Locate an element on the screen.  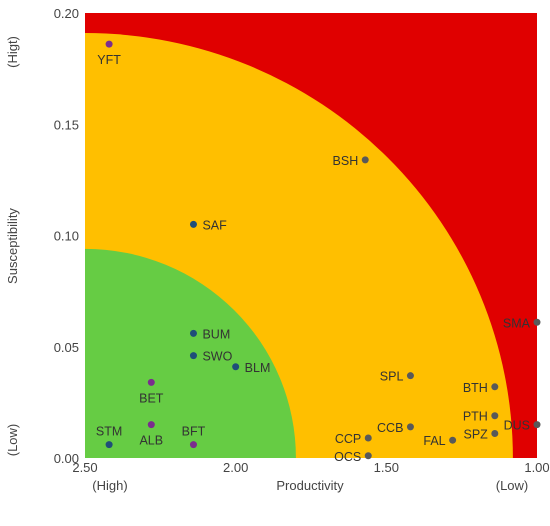
point-label-bum: BUM is located at coordinates (216, 334).